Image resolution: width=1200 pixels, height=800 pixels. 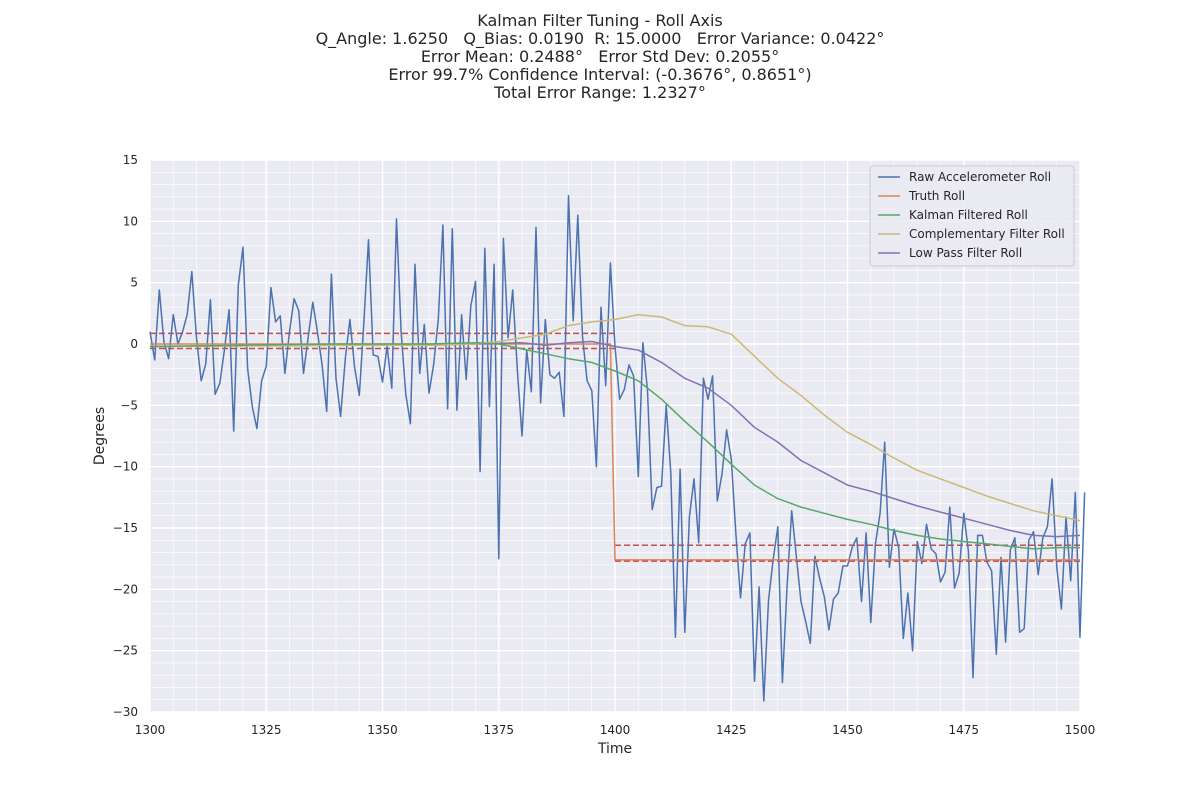 What do you see at coordinates (266, 730) in the screenshot?
I see `x-tick-label: 1325` at bounding box center [266, 730].